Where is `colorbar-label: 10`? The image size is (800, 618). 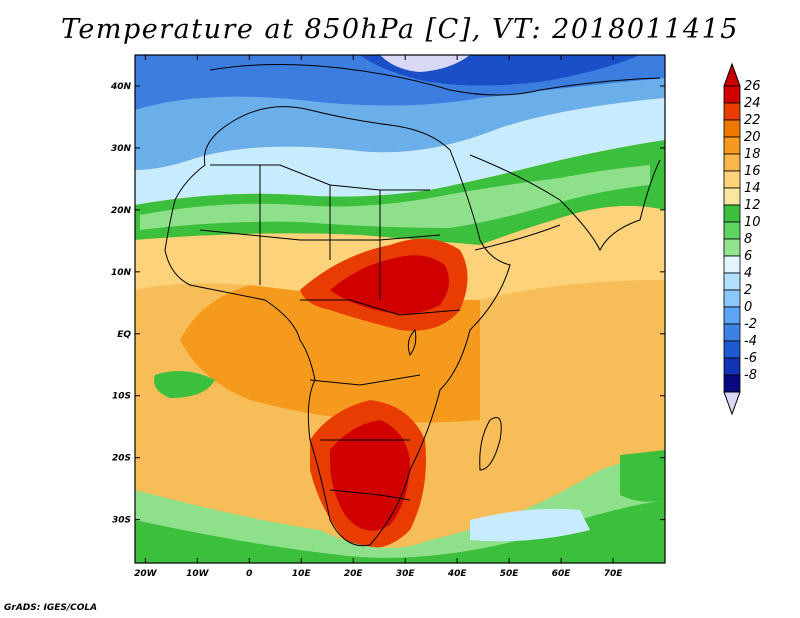 colorbar-label: 10 is located at coordinates (752, 222).